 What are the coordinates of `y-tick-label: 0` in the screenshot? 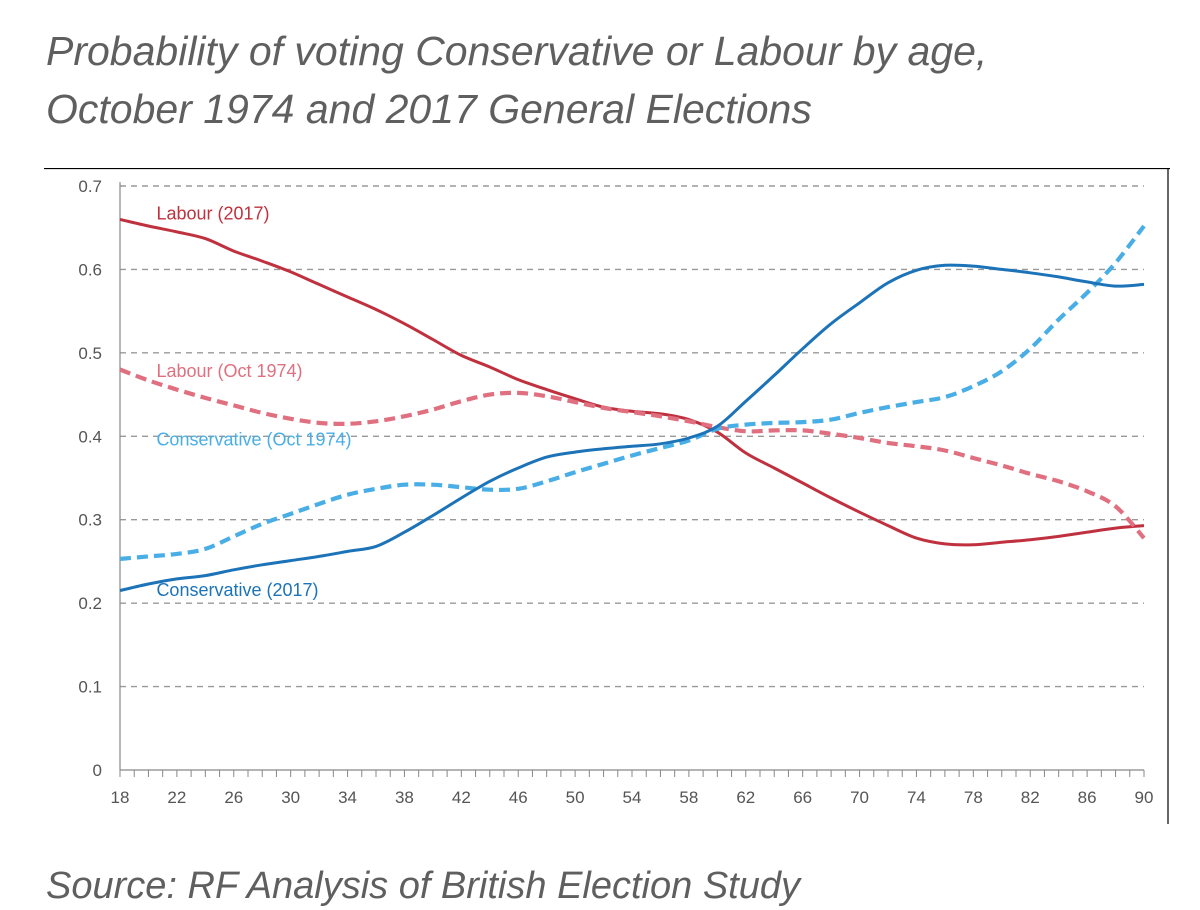 It's located at (97, 770).